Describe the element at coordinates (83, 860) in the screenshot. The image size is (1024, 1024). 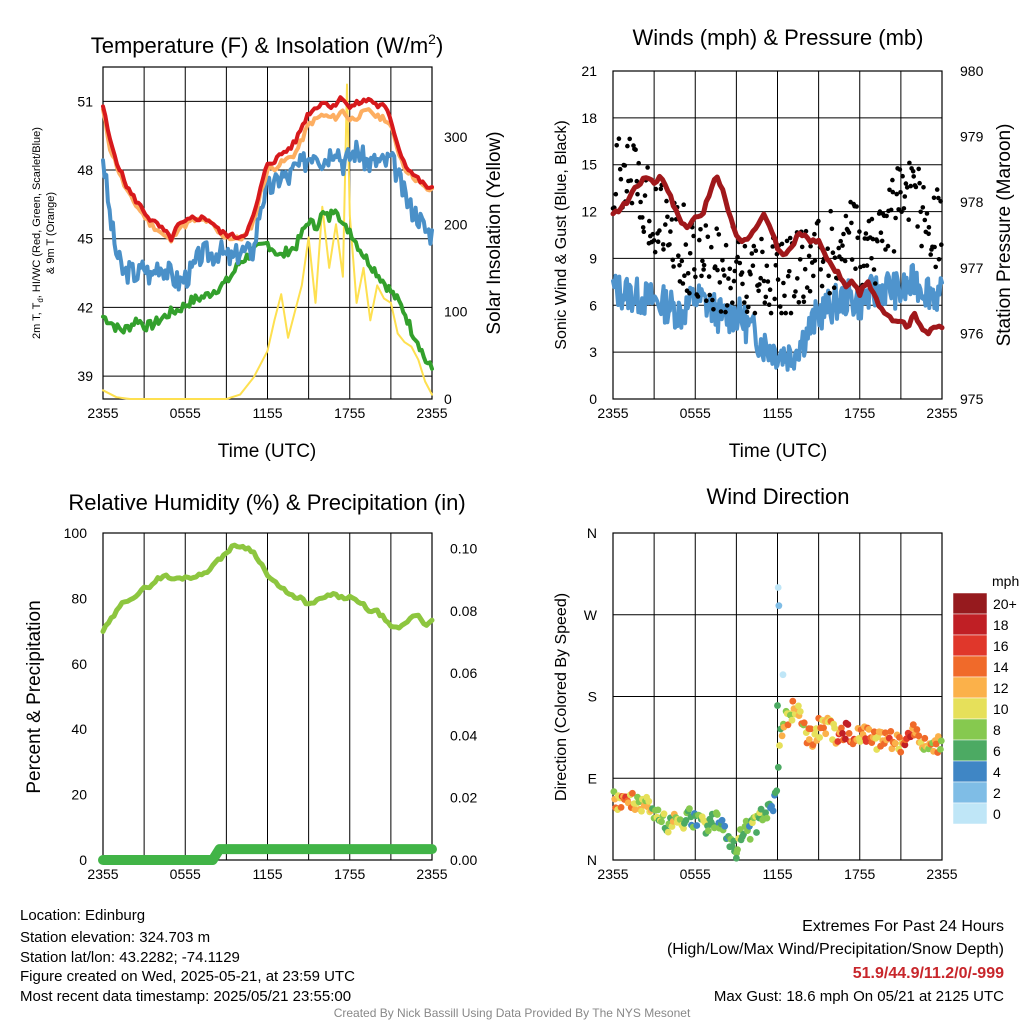
I see `rh-ytick-left: 0` at that location.